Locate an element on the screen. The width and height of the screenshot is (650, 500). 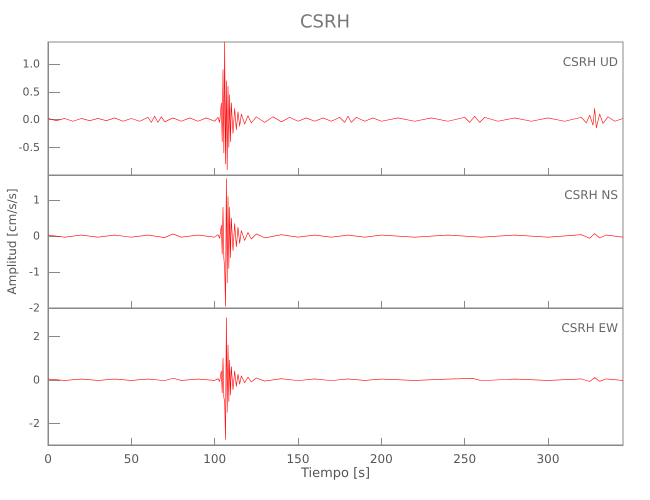
x-tick-label: 50 is located at coordinates (131, 459).